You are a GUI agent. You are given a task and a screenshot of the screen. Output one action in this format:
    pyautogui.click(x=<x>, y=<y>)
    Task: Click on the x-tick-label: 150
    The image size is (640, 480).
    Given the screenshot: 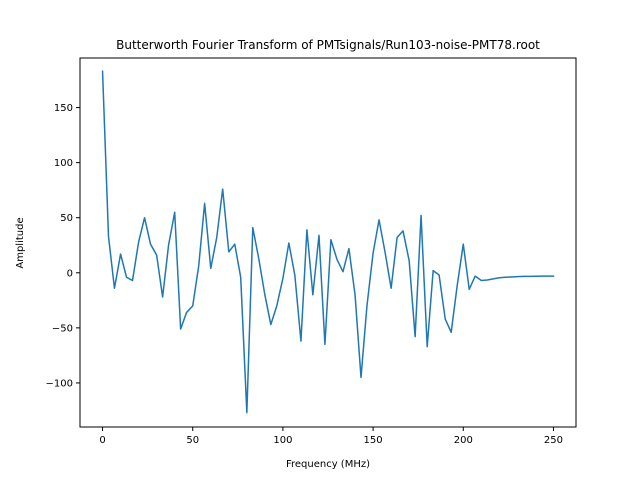 What is the action you would take?
    pyautogui.click(x=373, y=440)
    